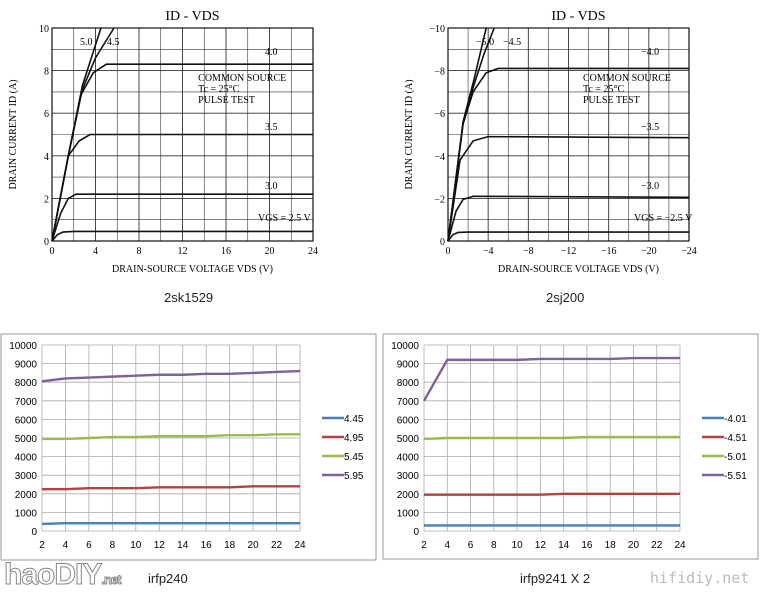 The width and height of the screenshot is (763, 600). I want to click on x-tick-label: 24, so click(313, 251).